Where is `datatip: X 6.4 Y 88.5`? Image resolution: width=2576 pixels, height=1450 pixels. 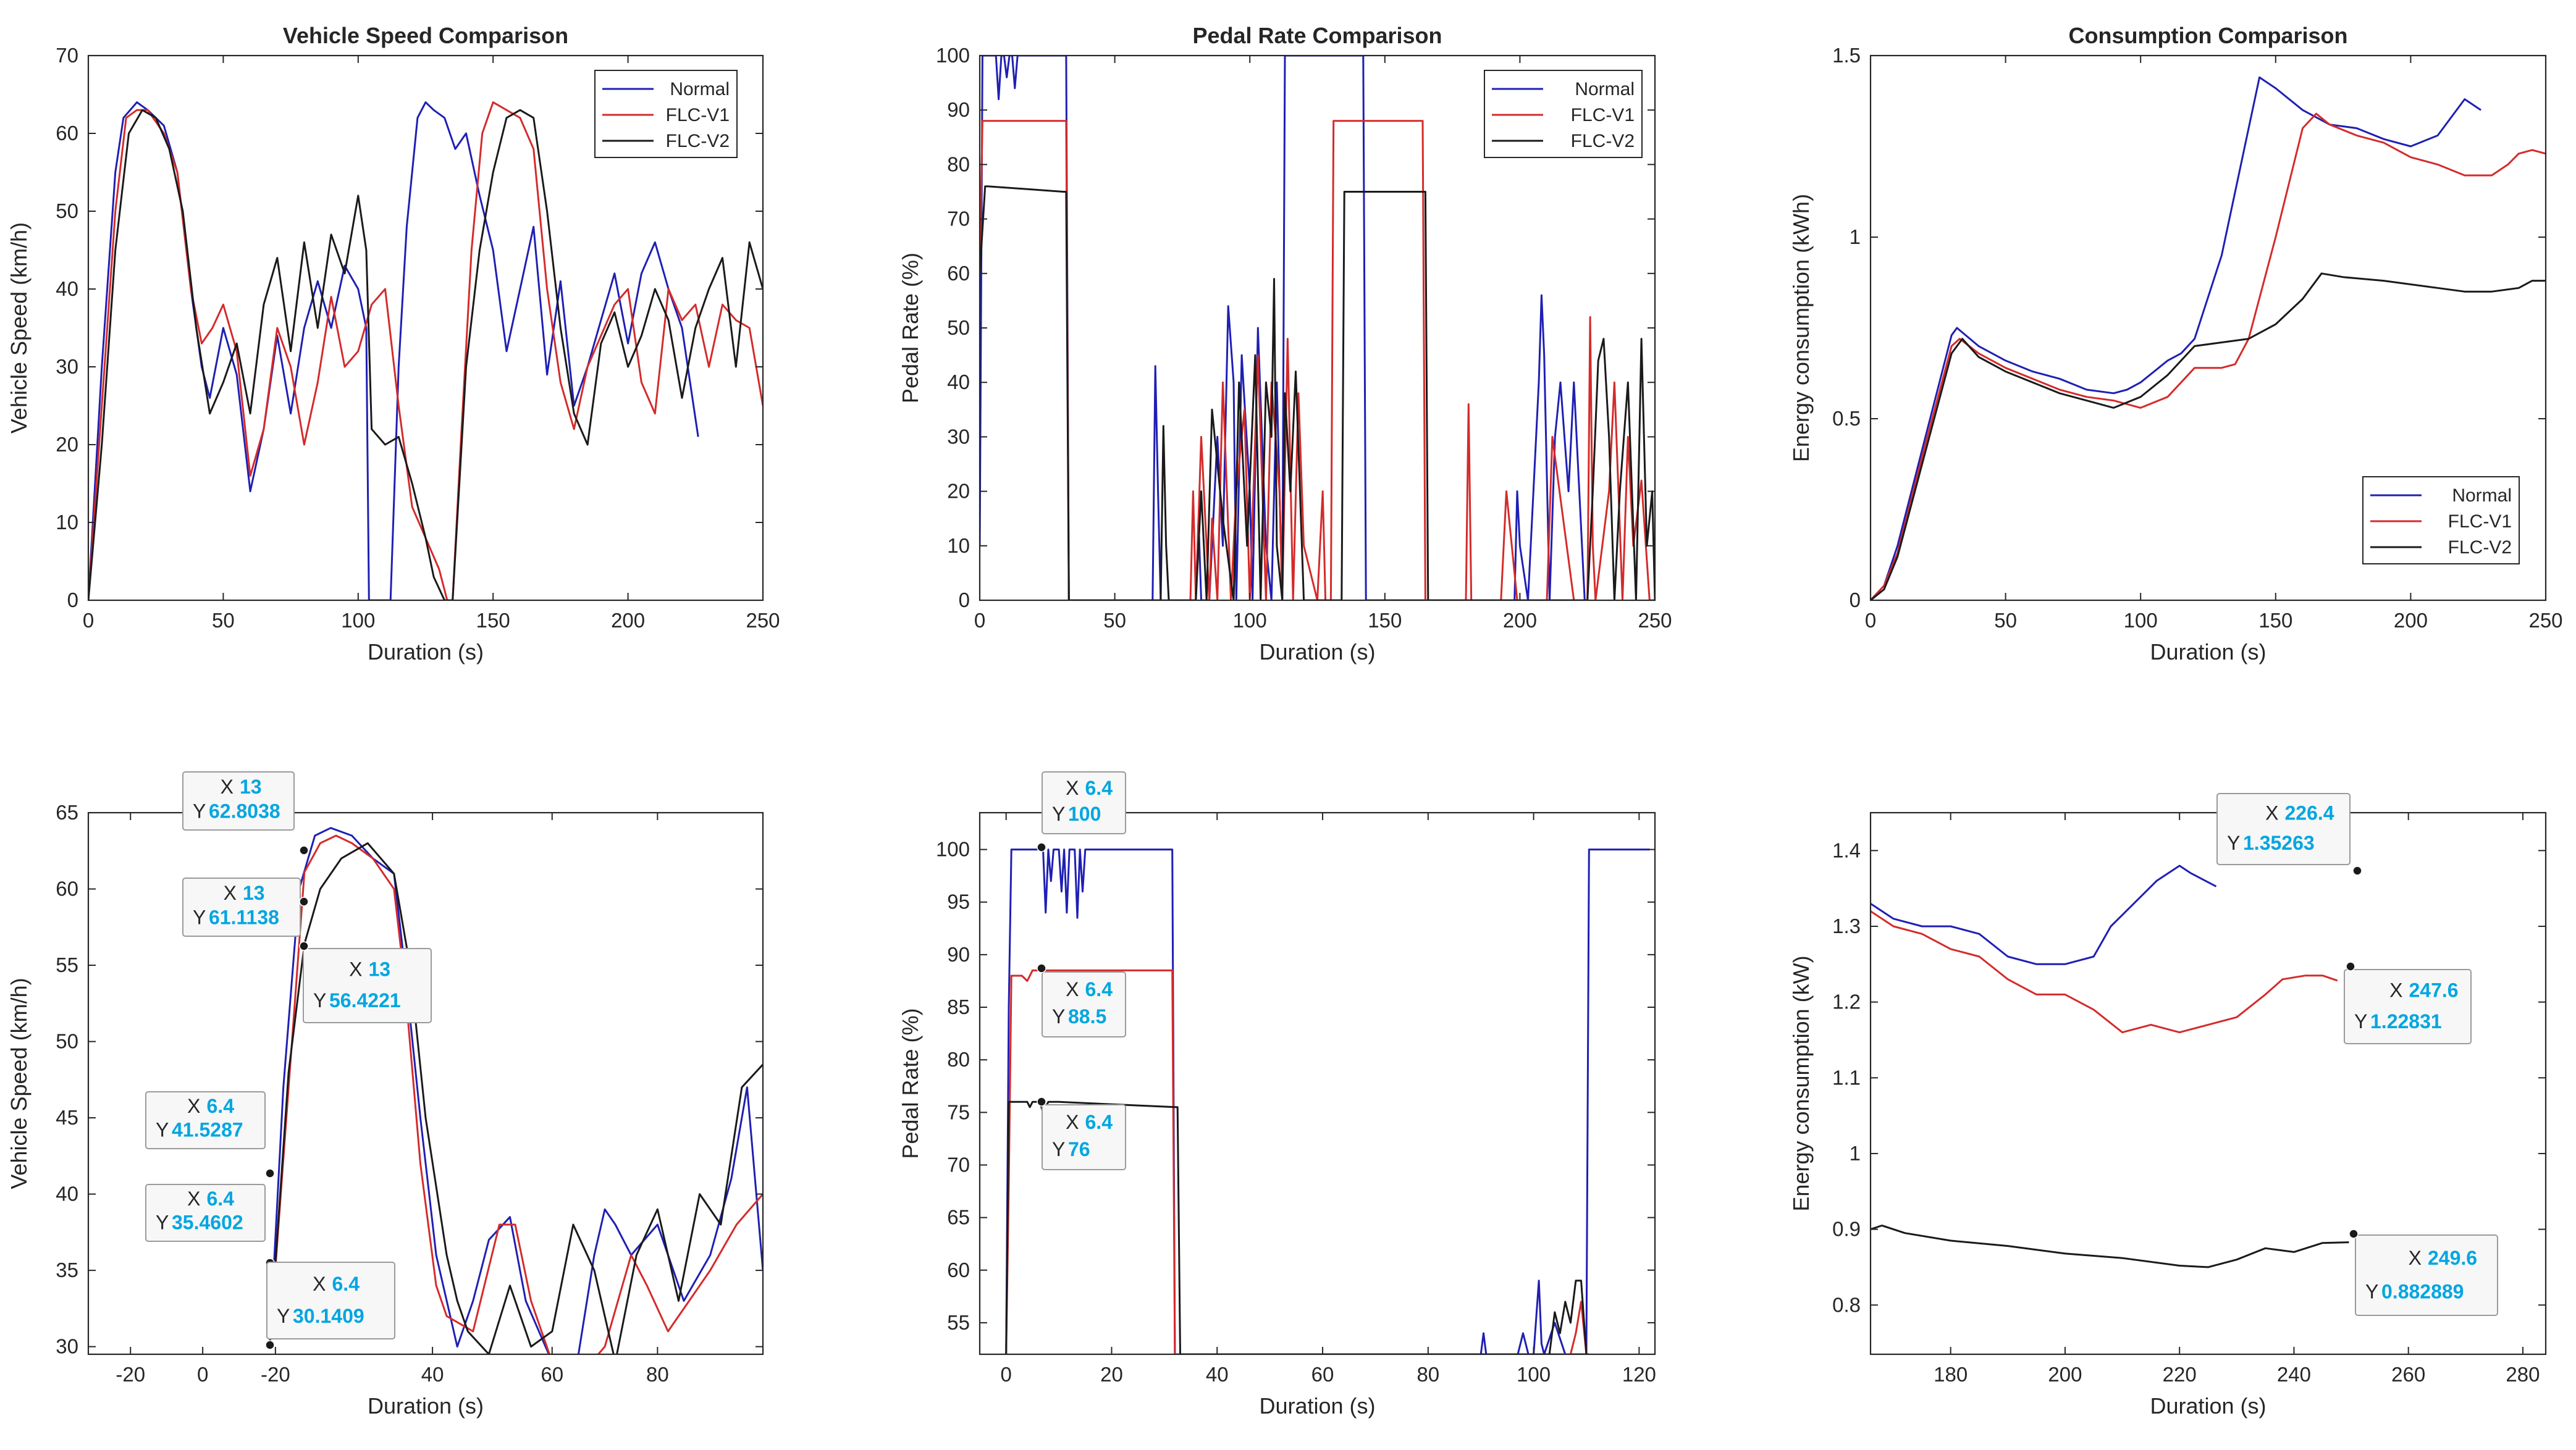 datatip: X 6.4 Y 88.5 is located at coordinates (1081, 1000).